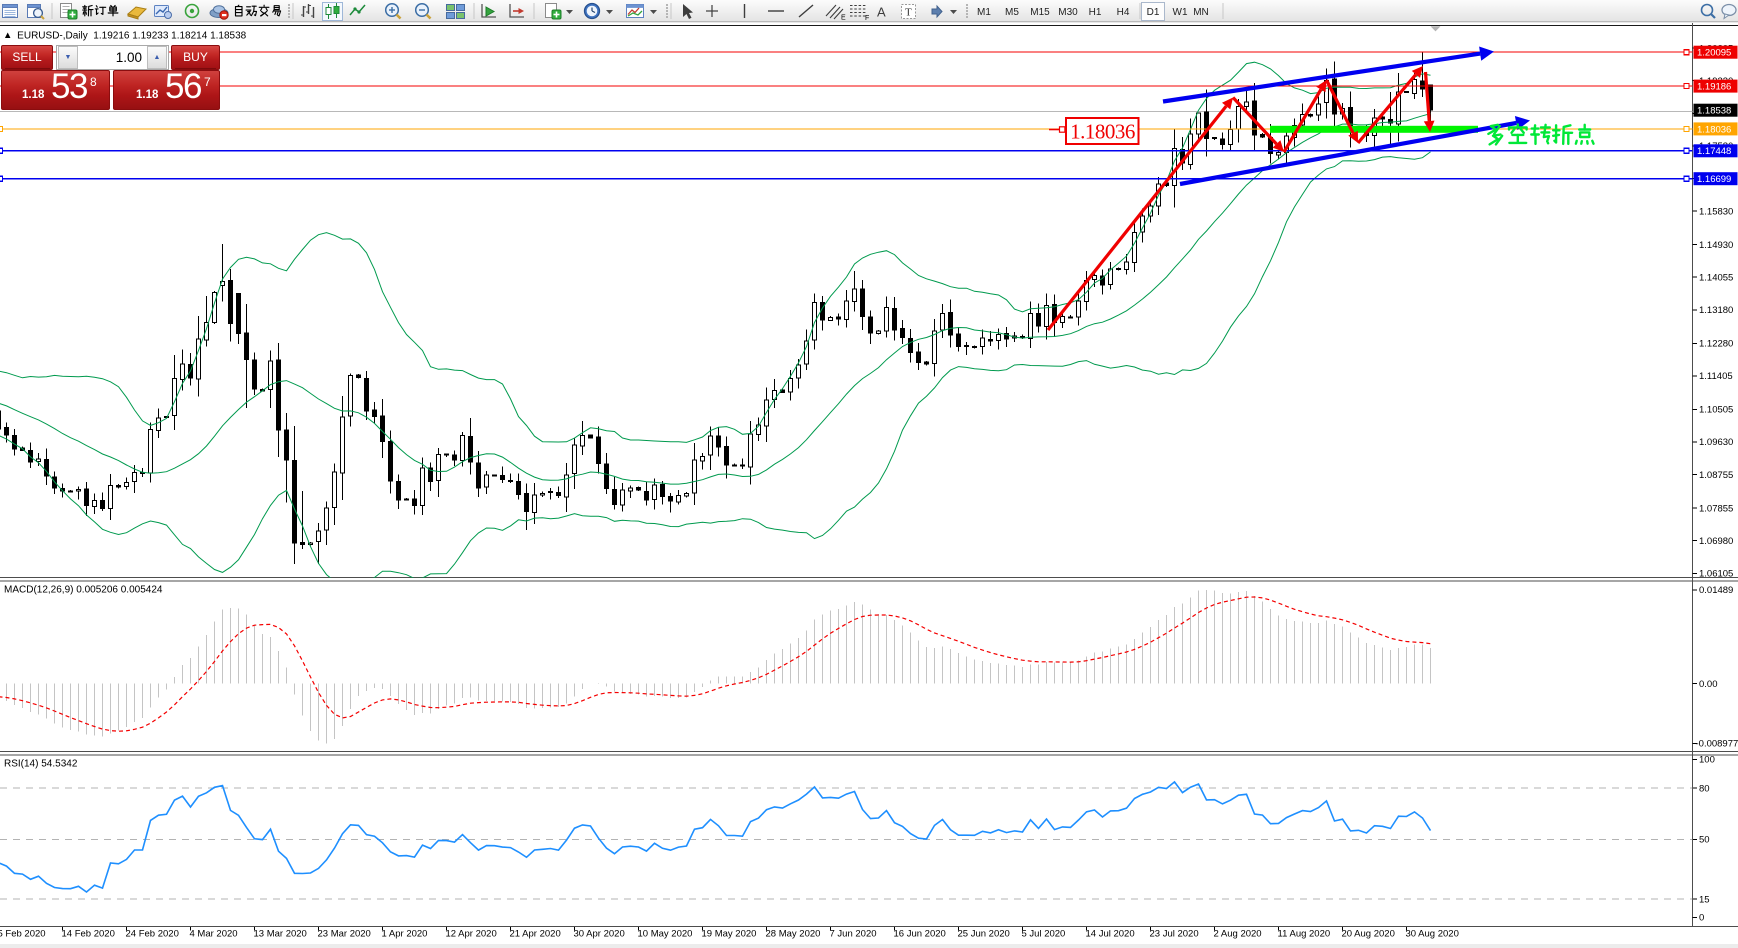 This screenshot has width=1738, height=948. What do you see at coordinates (1716, 376) in the screenshot?
I see `svg-text: 1.11405` at bounding box center [1716, 376].